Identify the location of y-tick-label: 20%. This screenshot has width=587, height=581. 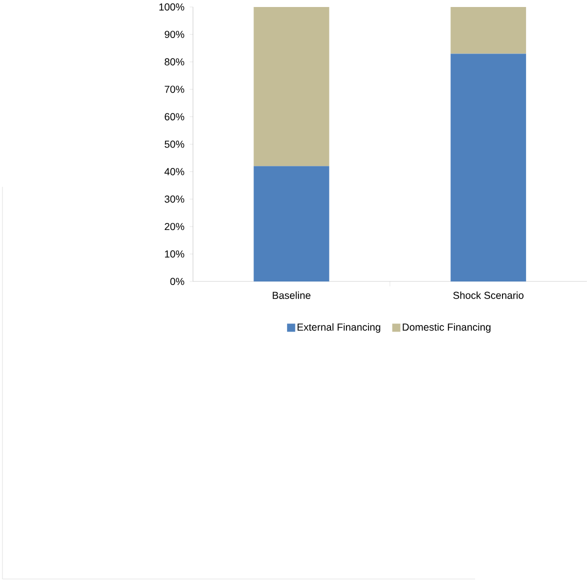
(174, 226).